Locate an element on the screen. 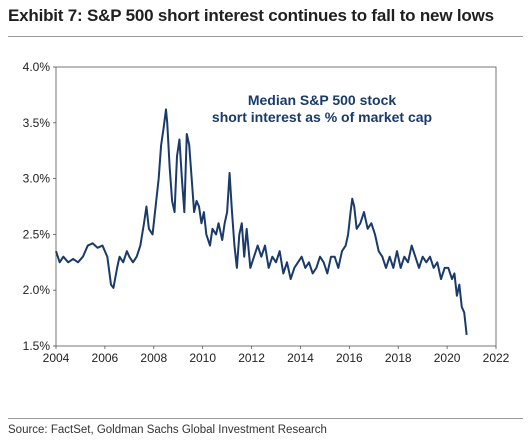 This screenshot has width=531, height=442. y-axis: 1.5% 2.0% 2.5% 3.0% 3.5% 4.0% is located at coordinates (39, 206).